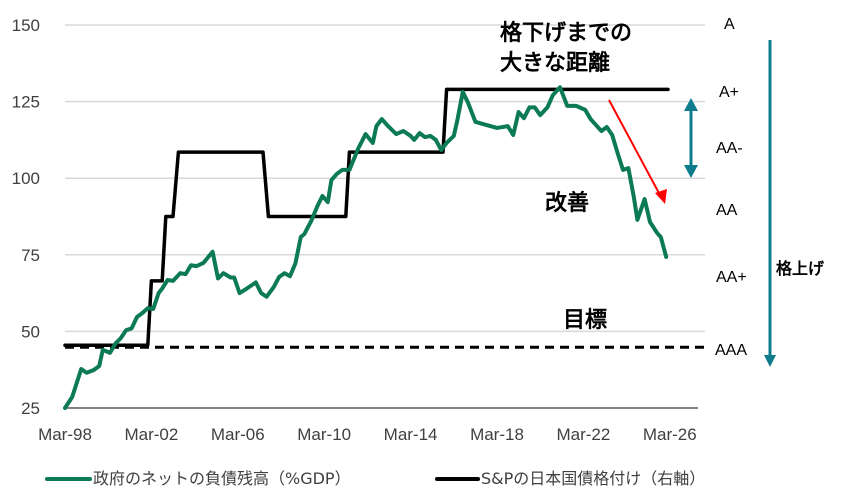 Image resolution: width=853 pixels, height=502 pixels. I want to click on y-tick-label: 25, so click(30, 408).